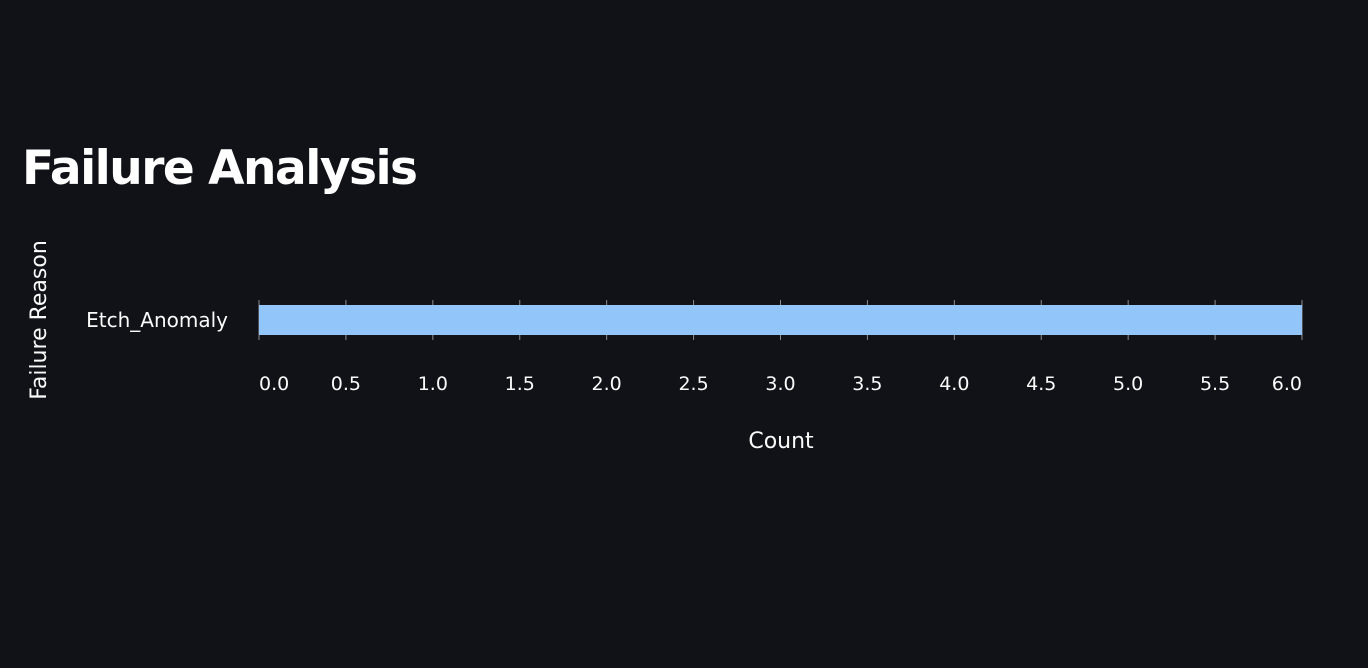 This screenshot has width=1368, height=668. Describe the element at coordinates (520, 384) in the screenshot. I see `x-tick-label: 1.5` at that location.